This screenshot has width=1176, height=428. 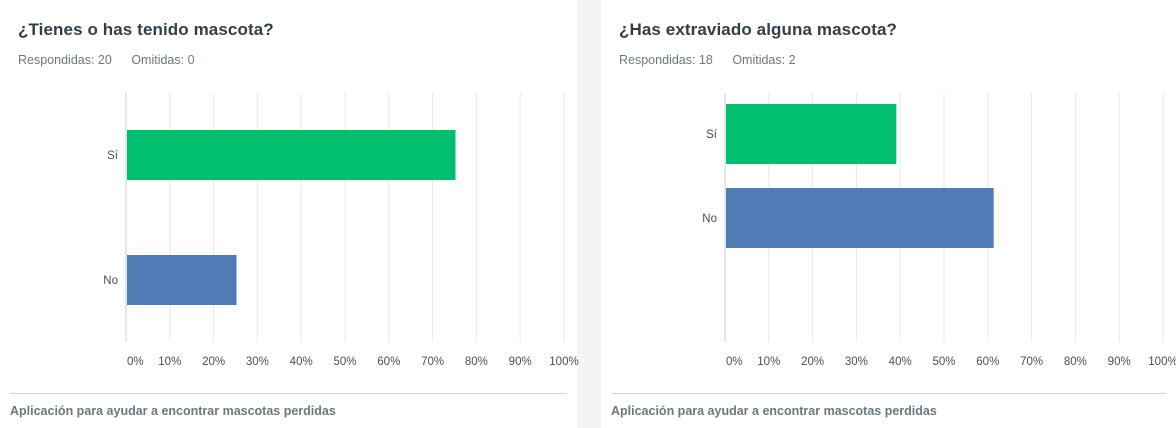 What do you see at coordinates (114, 60) in the screenshot?
I see `response-stats: Respondidas: 20 Omitidas: 0` at bounding box center [114, 60].